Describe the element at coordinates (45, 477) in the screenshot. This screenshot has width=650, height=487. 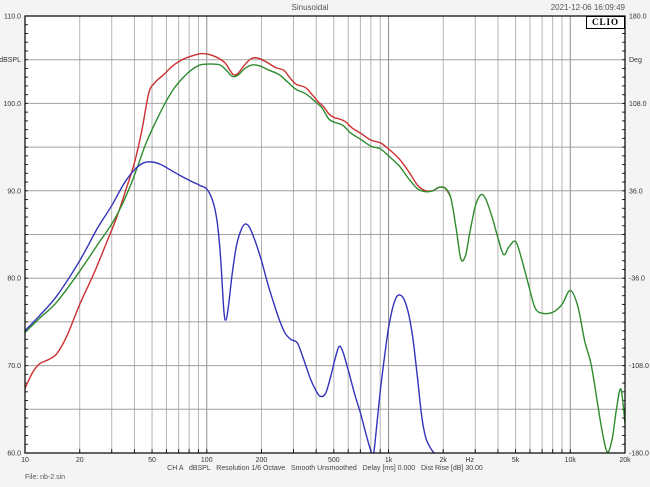
I see `file-name-label: File: nb-2.sin` at that location.